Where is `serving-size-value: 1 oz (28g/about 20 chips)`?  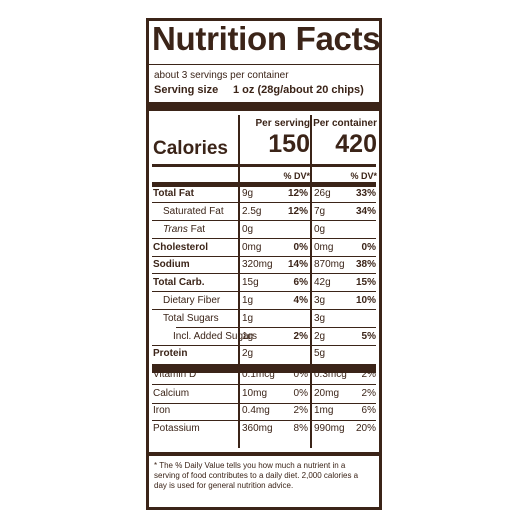
serving-size-value: 1 oz (28g/about 20 chips) is located at coordinates (298, 90).